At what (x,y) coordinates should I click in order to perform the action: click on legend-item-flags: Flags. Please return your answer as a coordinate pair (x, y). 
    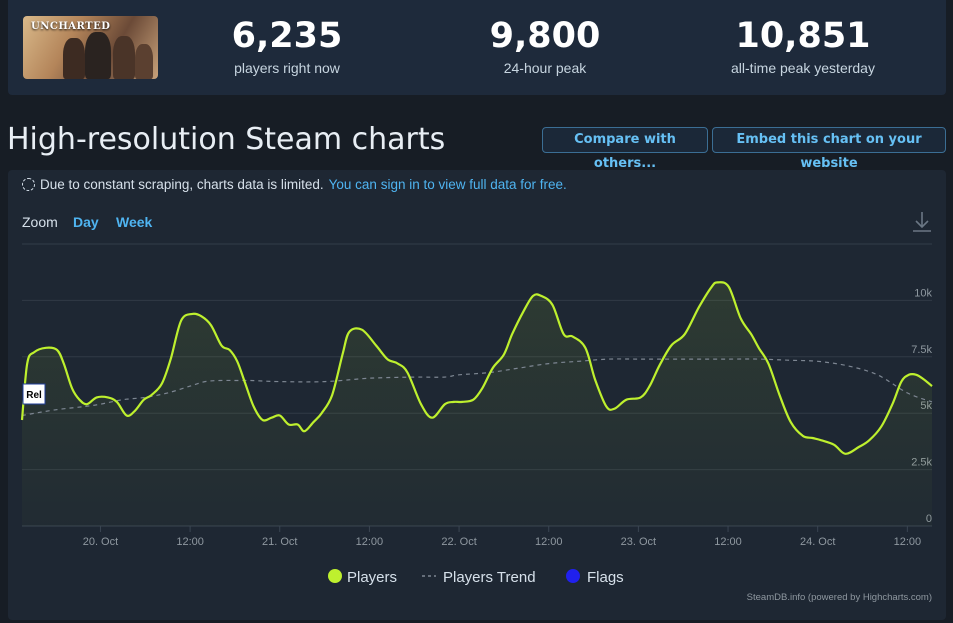
    Looking at the image, I should click on (595, 577).